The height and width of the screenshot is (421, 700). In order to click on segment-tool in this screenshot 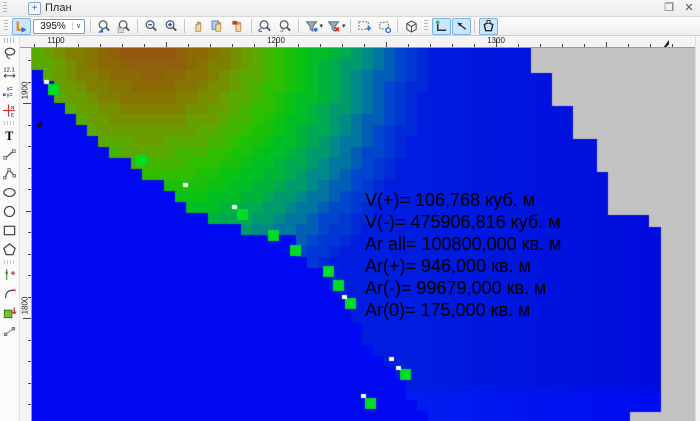, I will do `click(10, 154)`.